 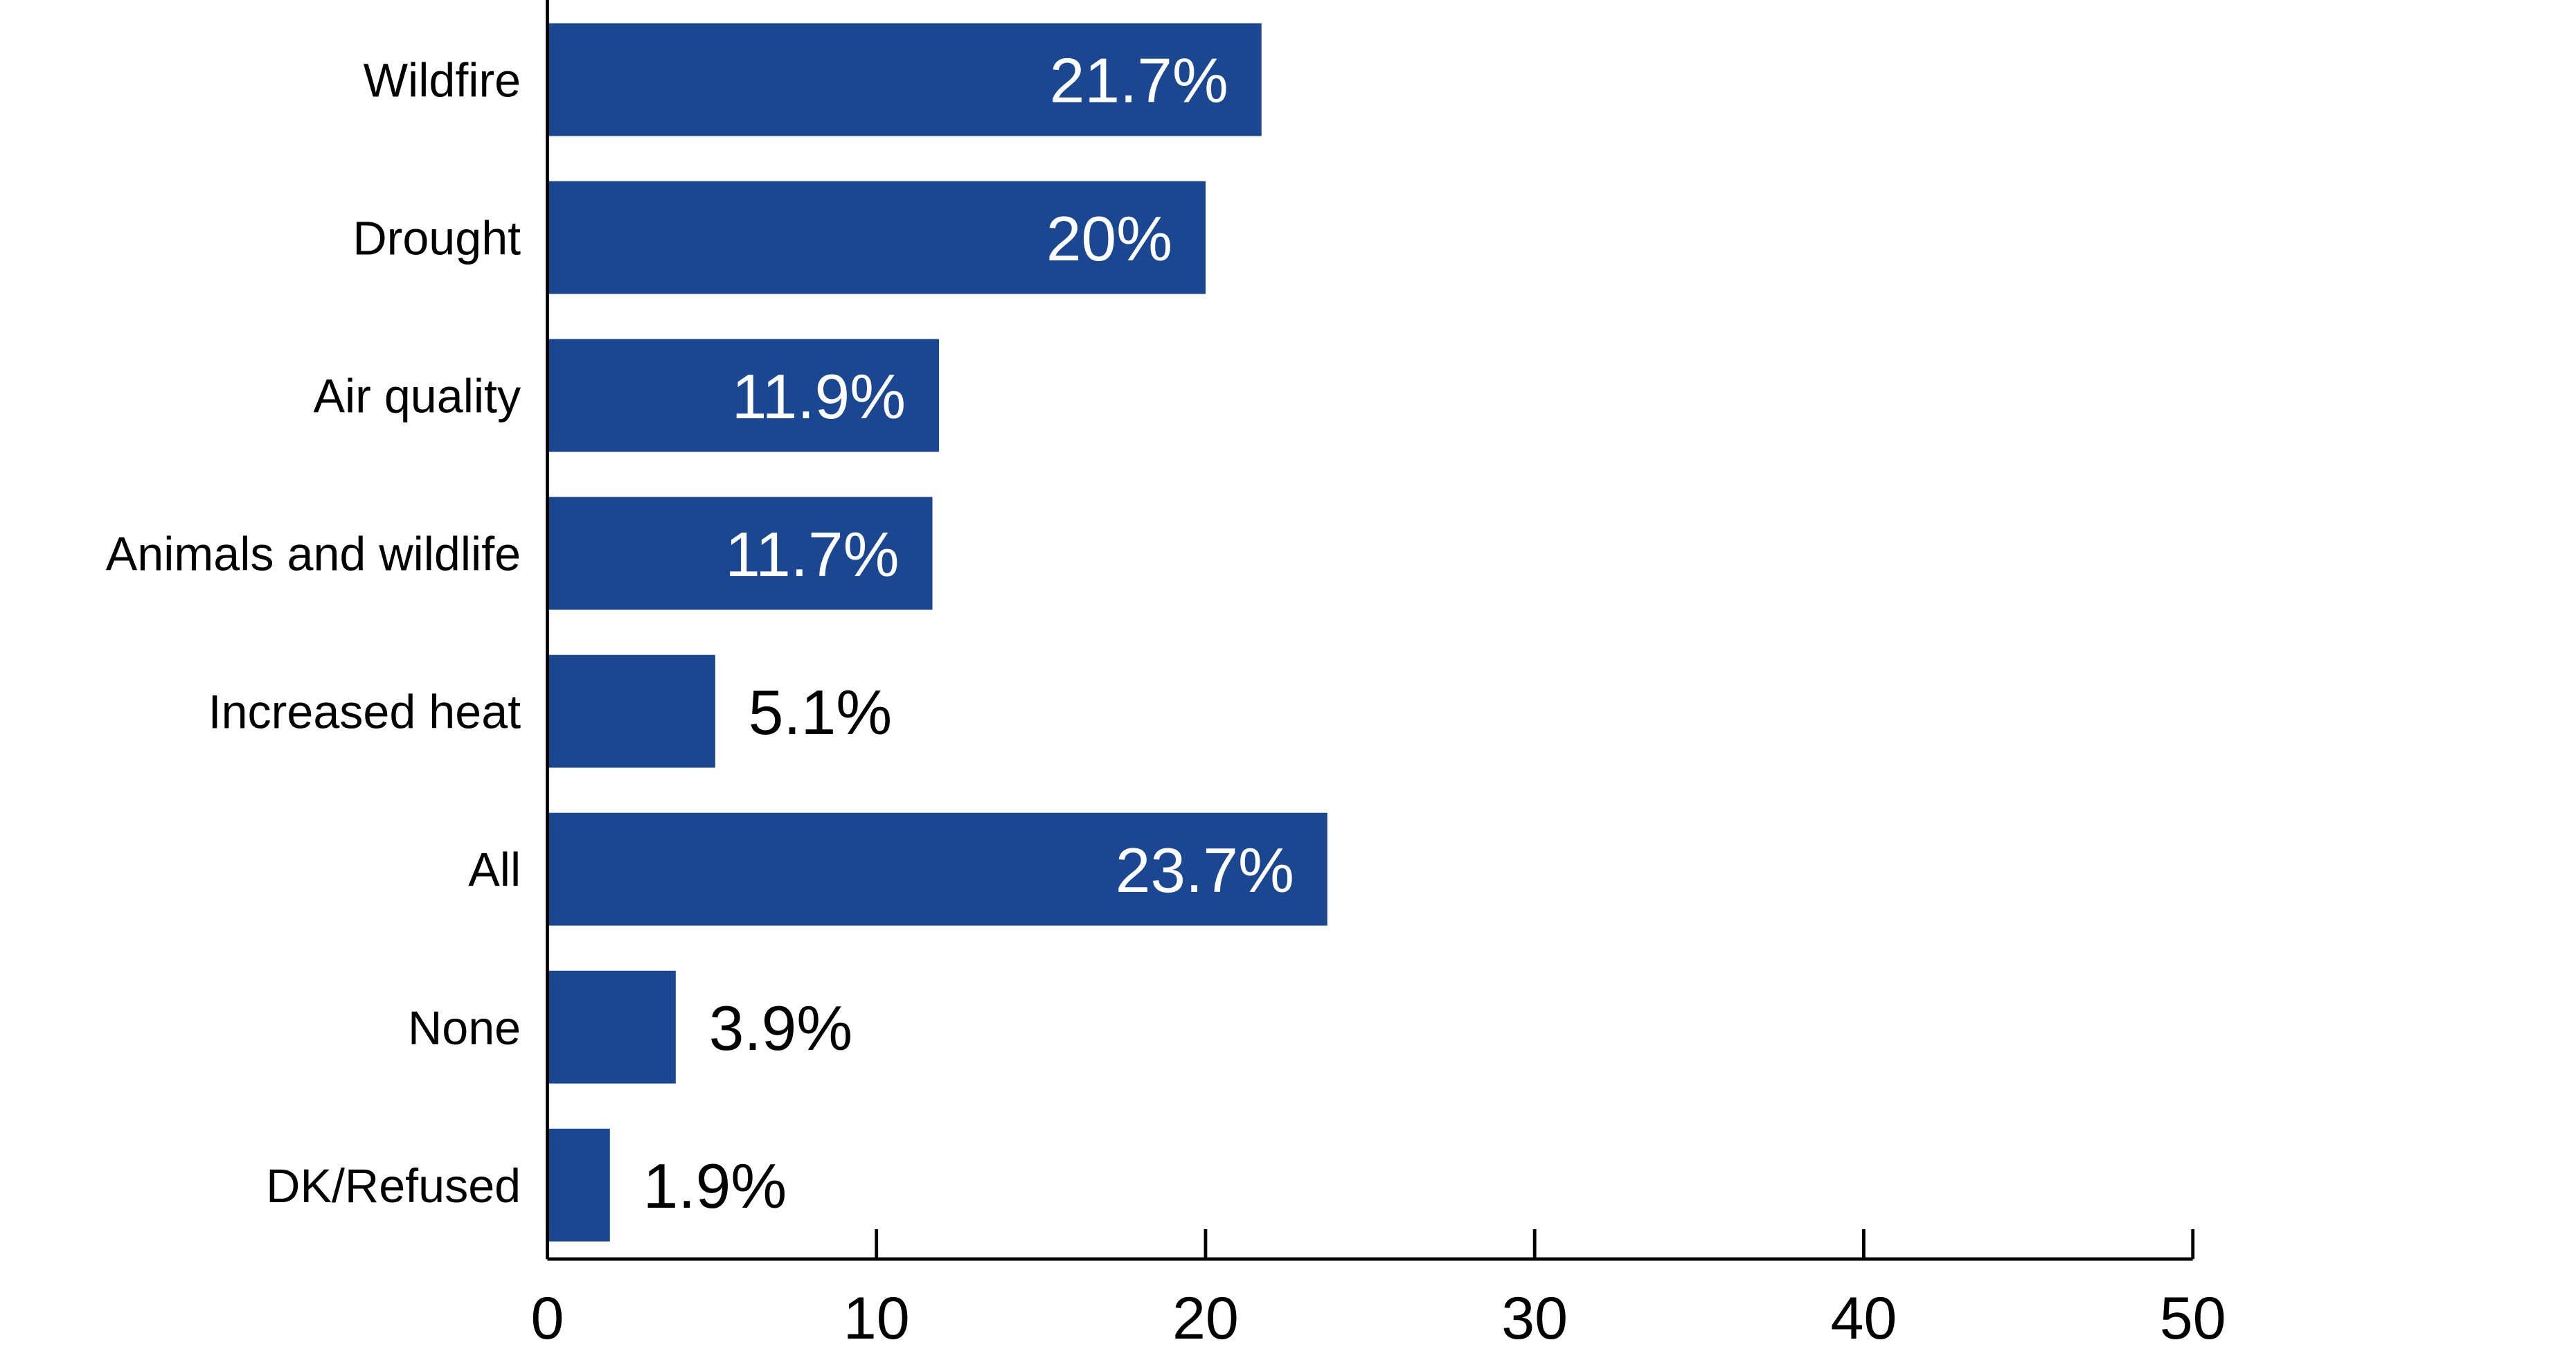 I want to click on value-label: 21.7%, so click(x=1139, y=81).